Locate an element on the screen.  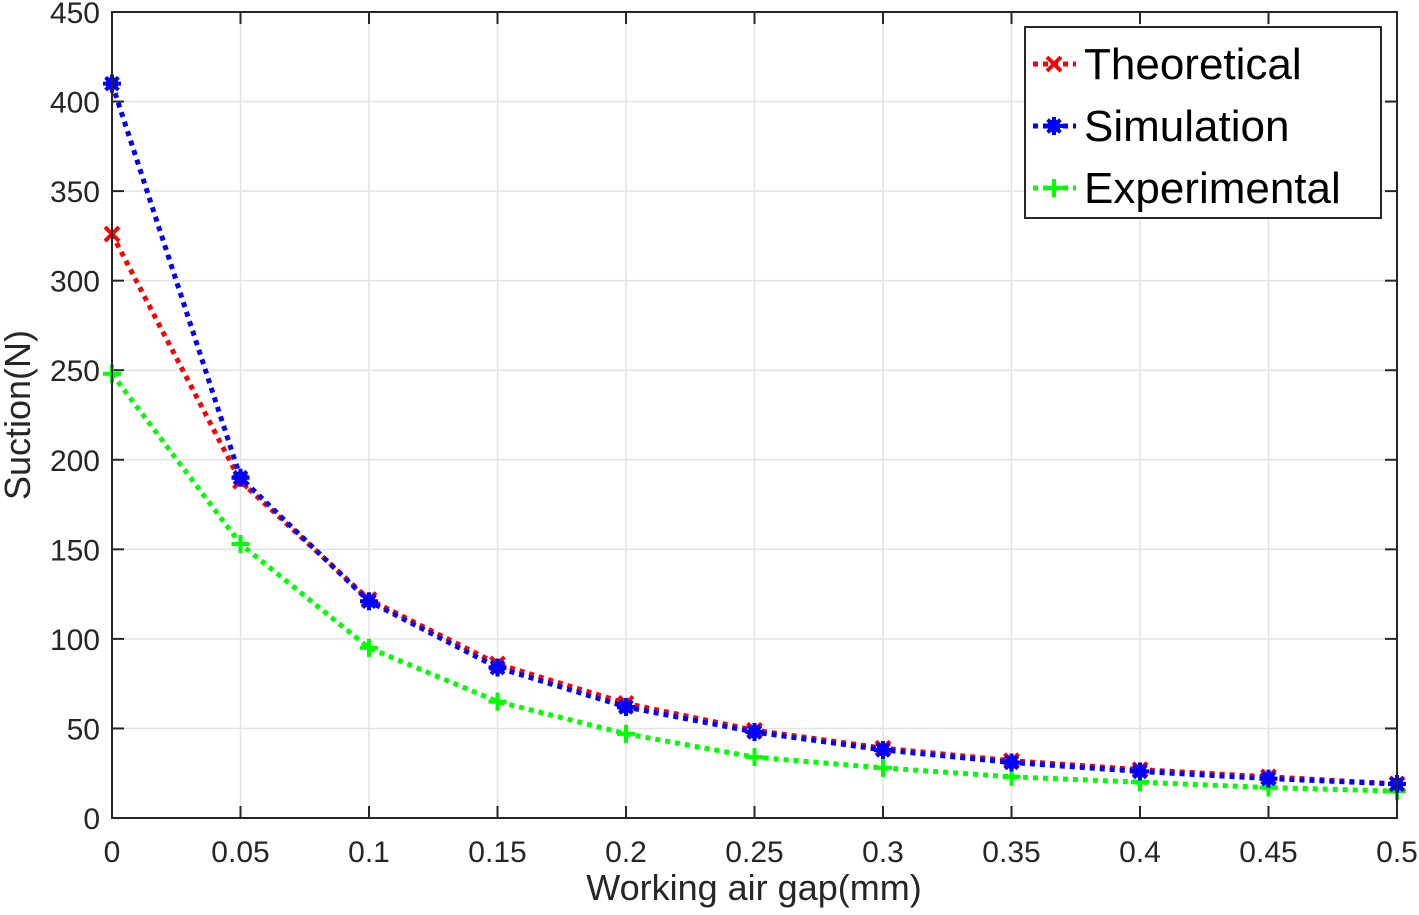
x-tick-label: 0.15 is located at coordinates (497, 852).